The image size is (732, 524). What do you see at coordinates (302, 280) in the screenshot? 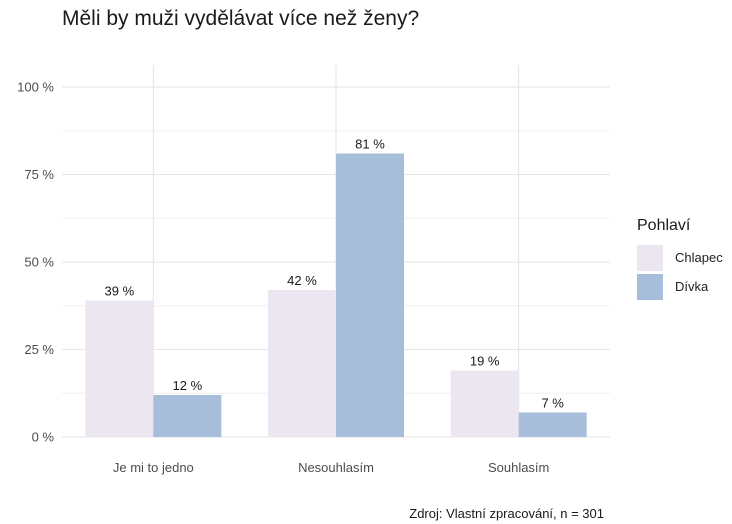
I see `data-label: 42 %` at bounding box center [302, 280].